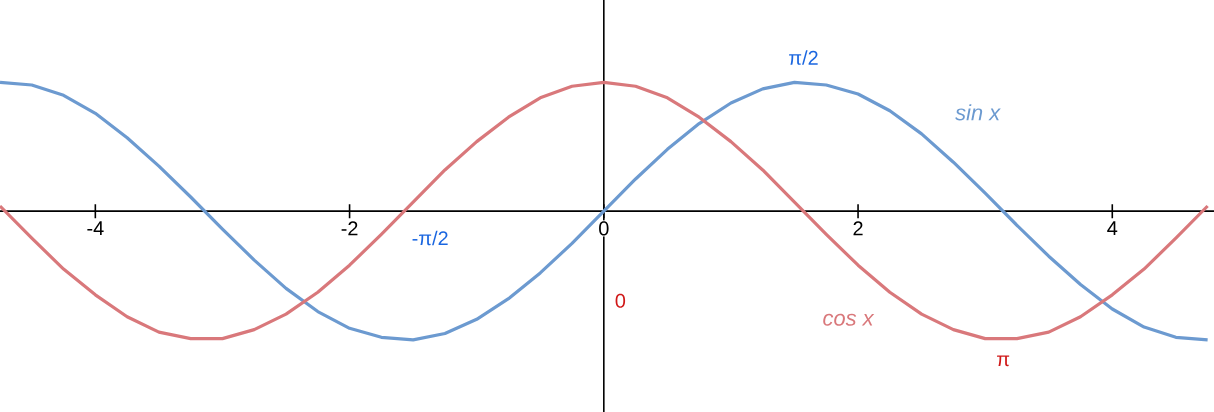 The height and width of the screenshot is (412, 1214). Describe the element at coordinates (620, 300) in the screenshot. I see `annotation: 0` at that location.